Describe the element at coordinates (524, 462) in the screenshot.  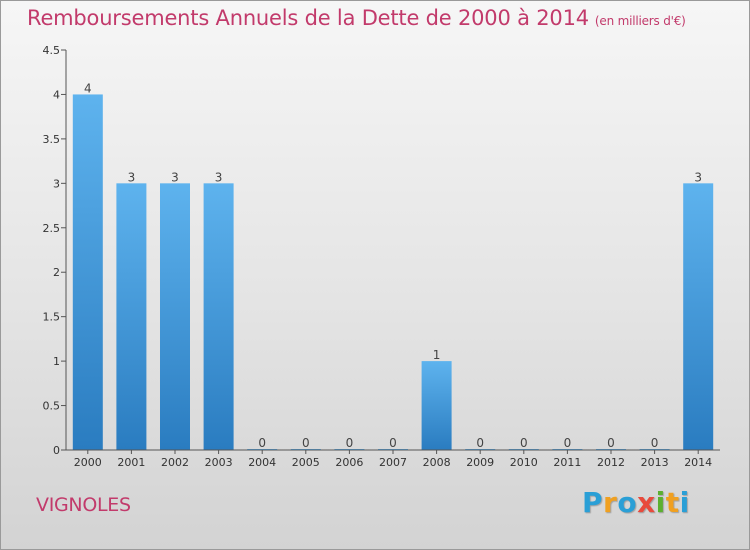
I see `x-tick-label-2010: 2010` at that location.